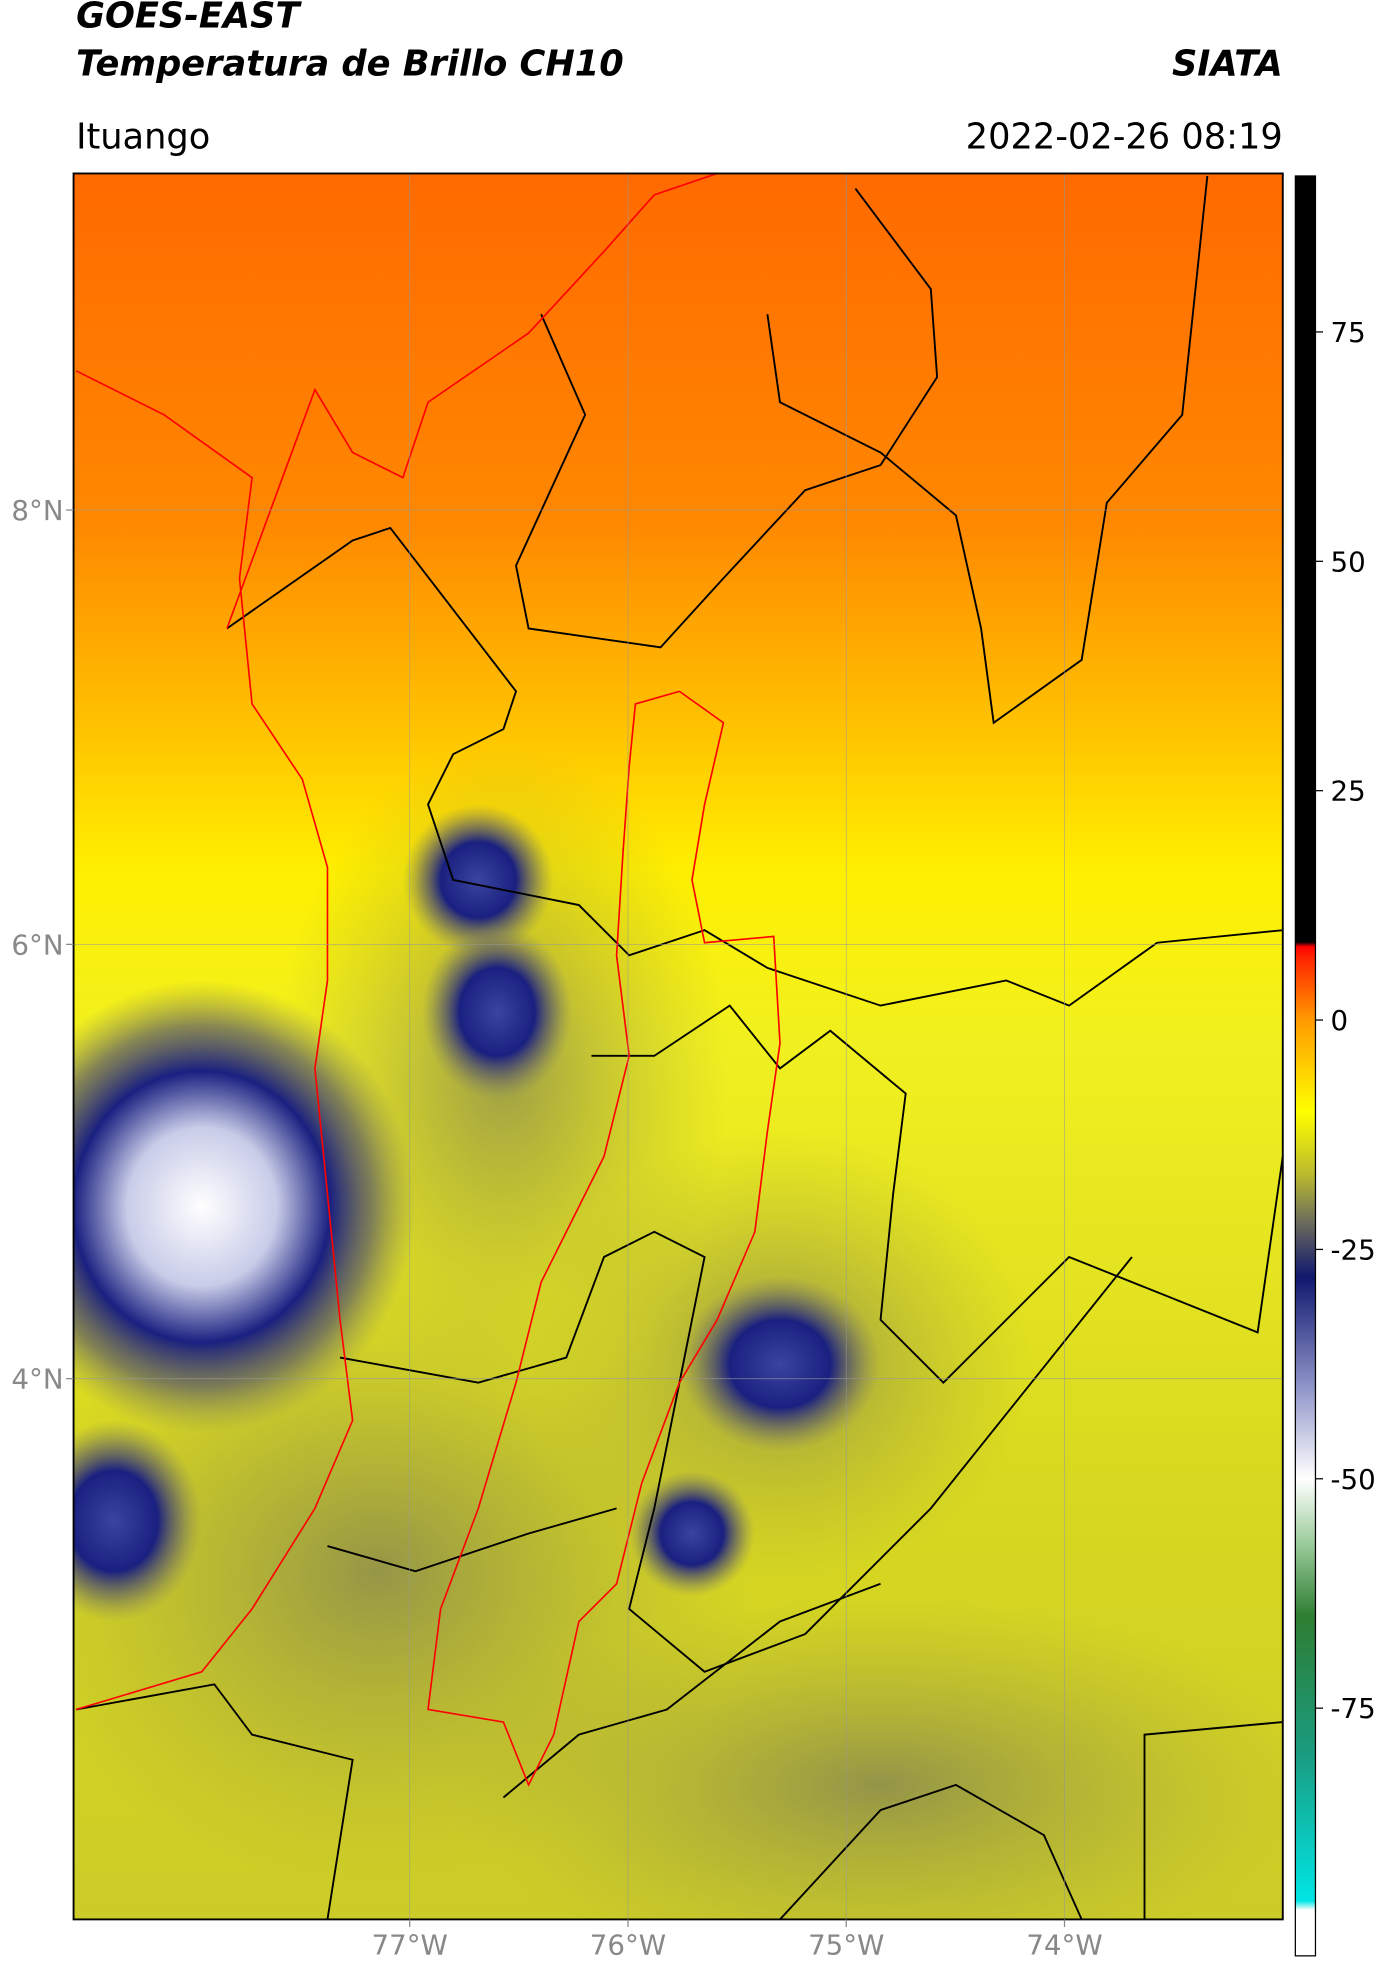 This screenshot has height=1981, width=1384. Describe the element at coordinates (861, 1758) in the screenshot. I see `haze` at that location.